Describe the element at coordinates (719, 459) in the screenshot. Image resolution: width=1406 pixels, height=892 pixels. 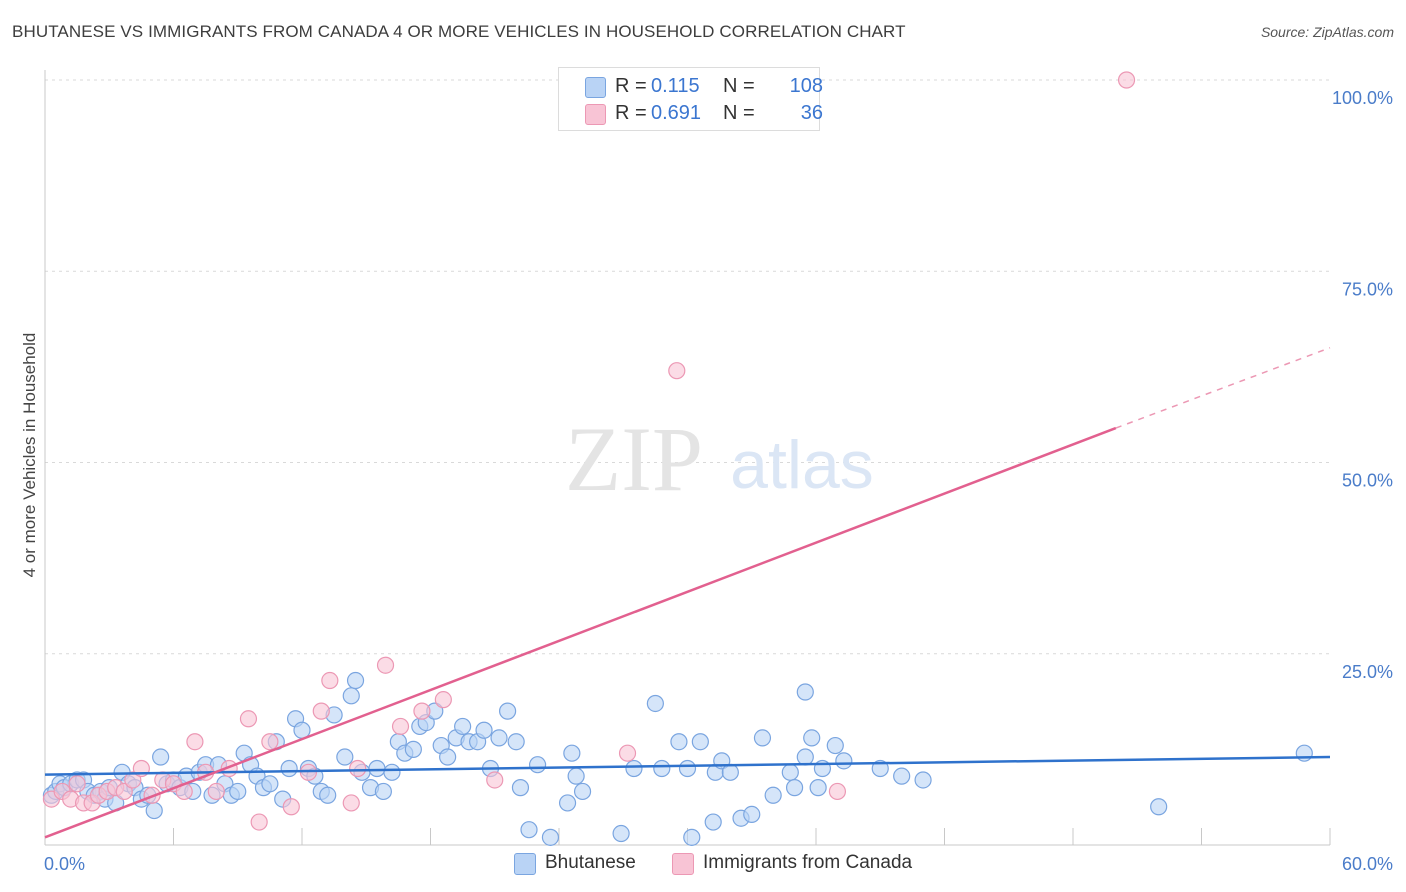
I see `watermark: ZIP atlas` at that location.